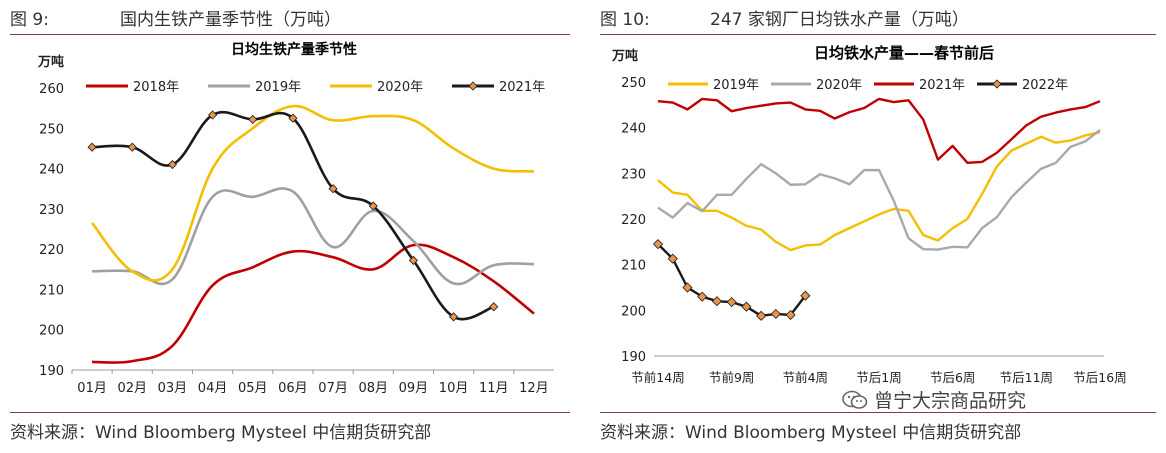 This screenshot has height=453, width=1166. What do you see at coordinates (657, 377) in the screenshot?
I see `x-tick-label: 节前14周` at bounding box center [657, 377].